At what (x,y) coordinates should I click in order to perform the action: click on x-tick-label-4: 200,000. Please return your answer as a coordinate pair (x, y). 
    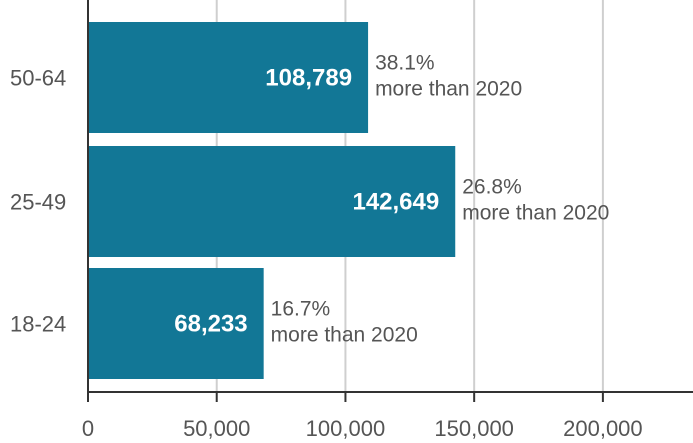
    Looking at the image, I should click on (603, 428).